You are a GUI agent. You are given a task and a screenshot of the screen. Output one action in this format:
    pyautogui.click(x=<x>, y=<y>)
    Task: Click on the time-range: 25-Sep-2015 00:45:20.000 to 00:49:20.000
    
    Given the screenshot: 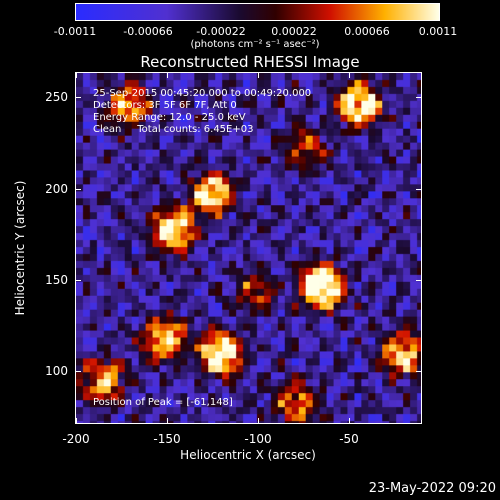 What is the action you would take?
    pyautogui.click(x=202, y=93)
    